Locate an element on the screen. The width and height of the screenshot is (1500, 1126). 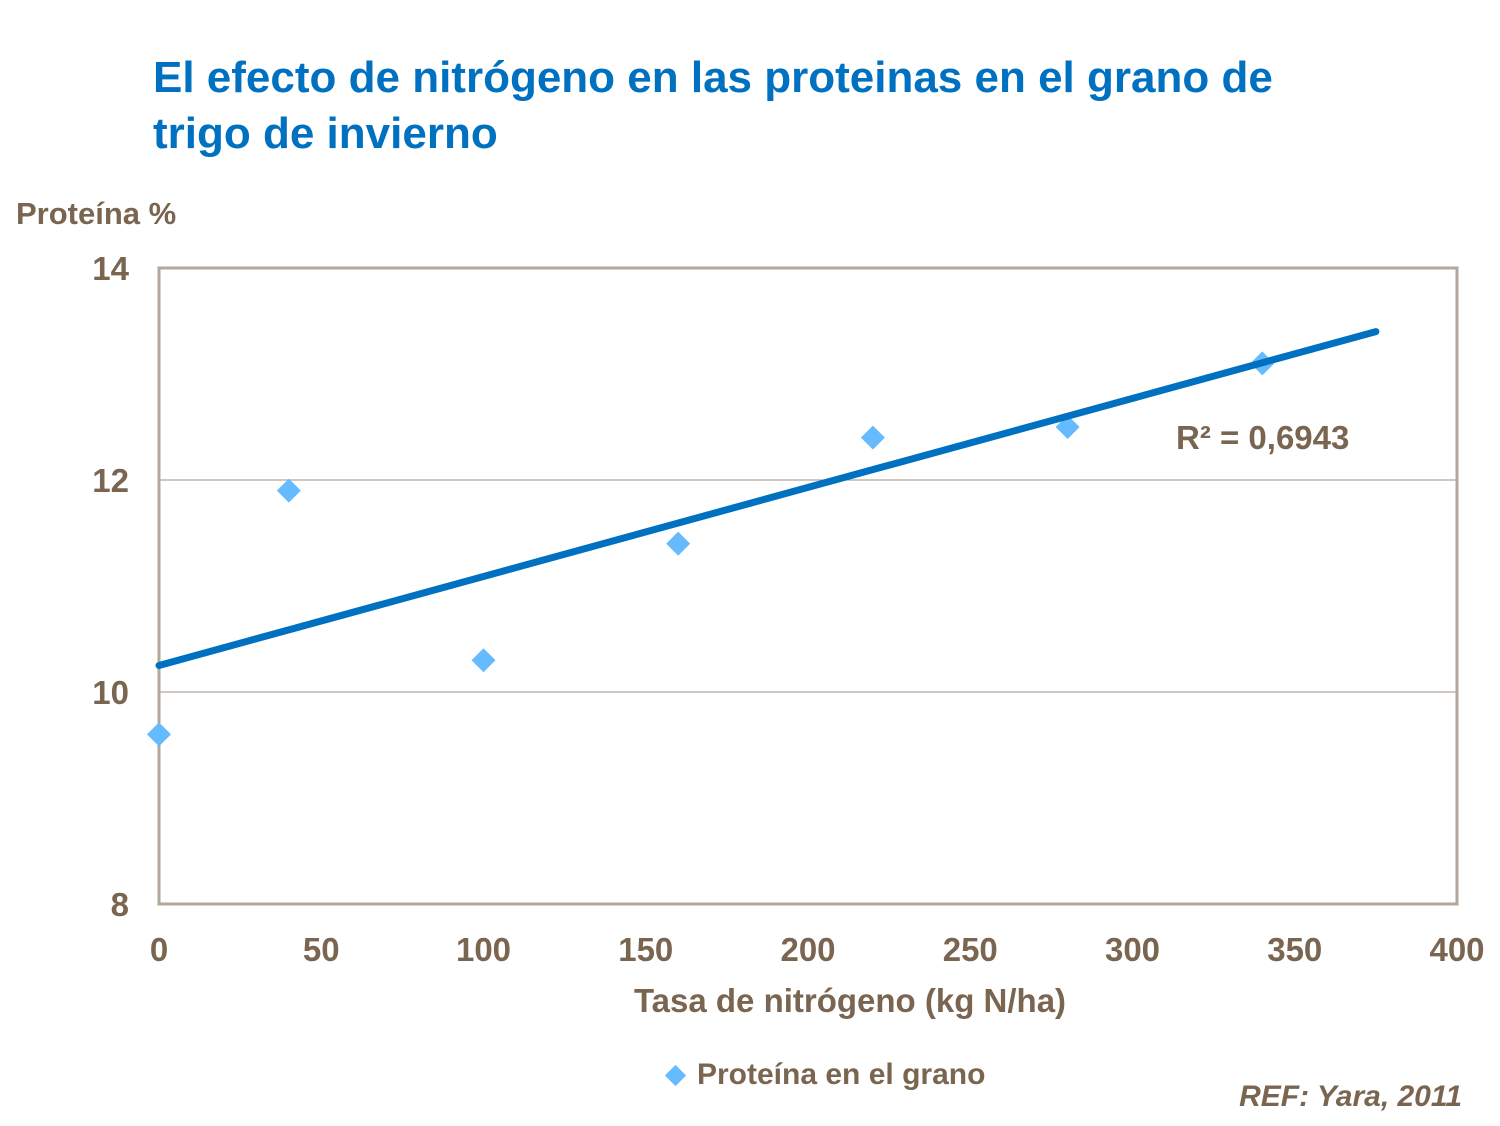
y-tick-label: 12 is located at coordinates (110, 480).